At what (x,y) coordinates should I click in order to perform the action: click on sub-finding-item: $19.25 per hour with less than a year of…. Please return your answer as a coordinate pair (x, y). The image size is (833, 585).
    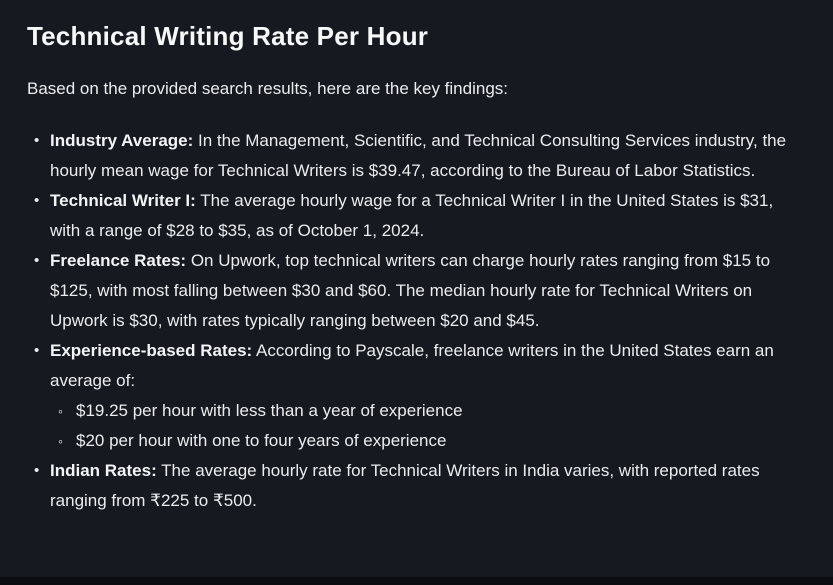
    Looking at the image, I should click on (431, 411).